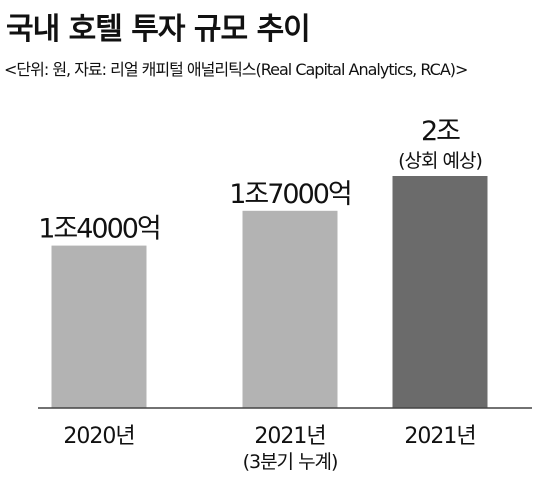  Describe the element at coordinates (289, 436) in the screenshot. I see `x-tick-label-2: 2021년` at that location.